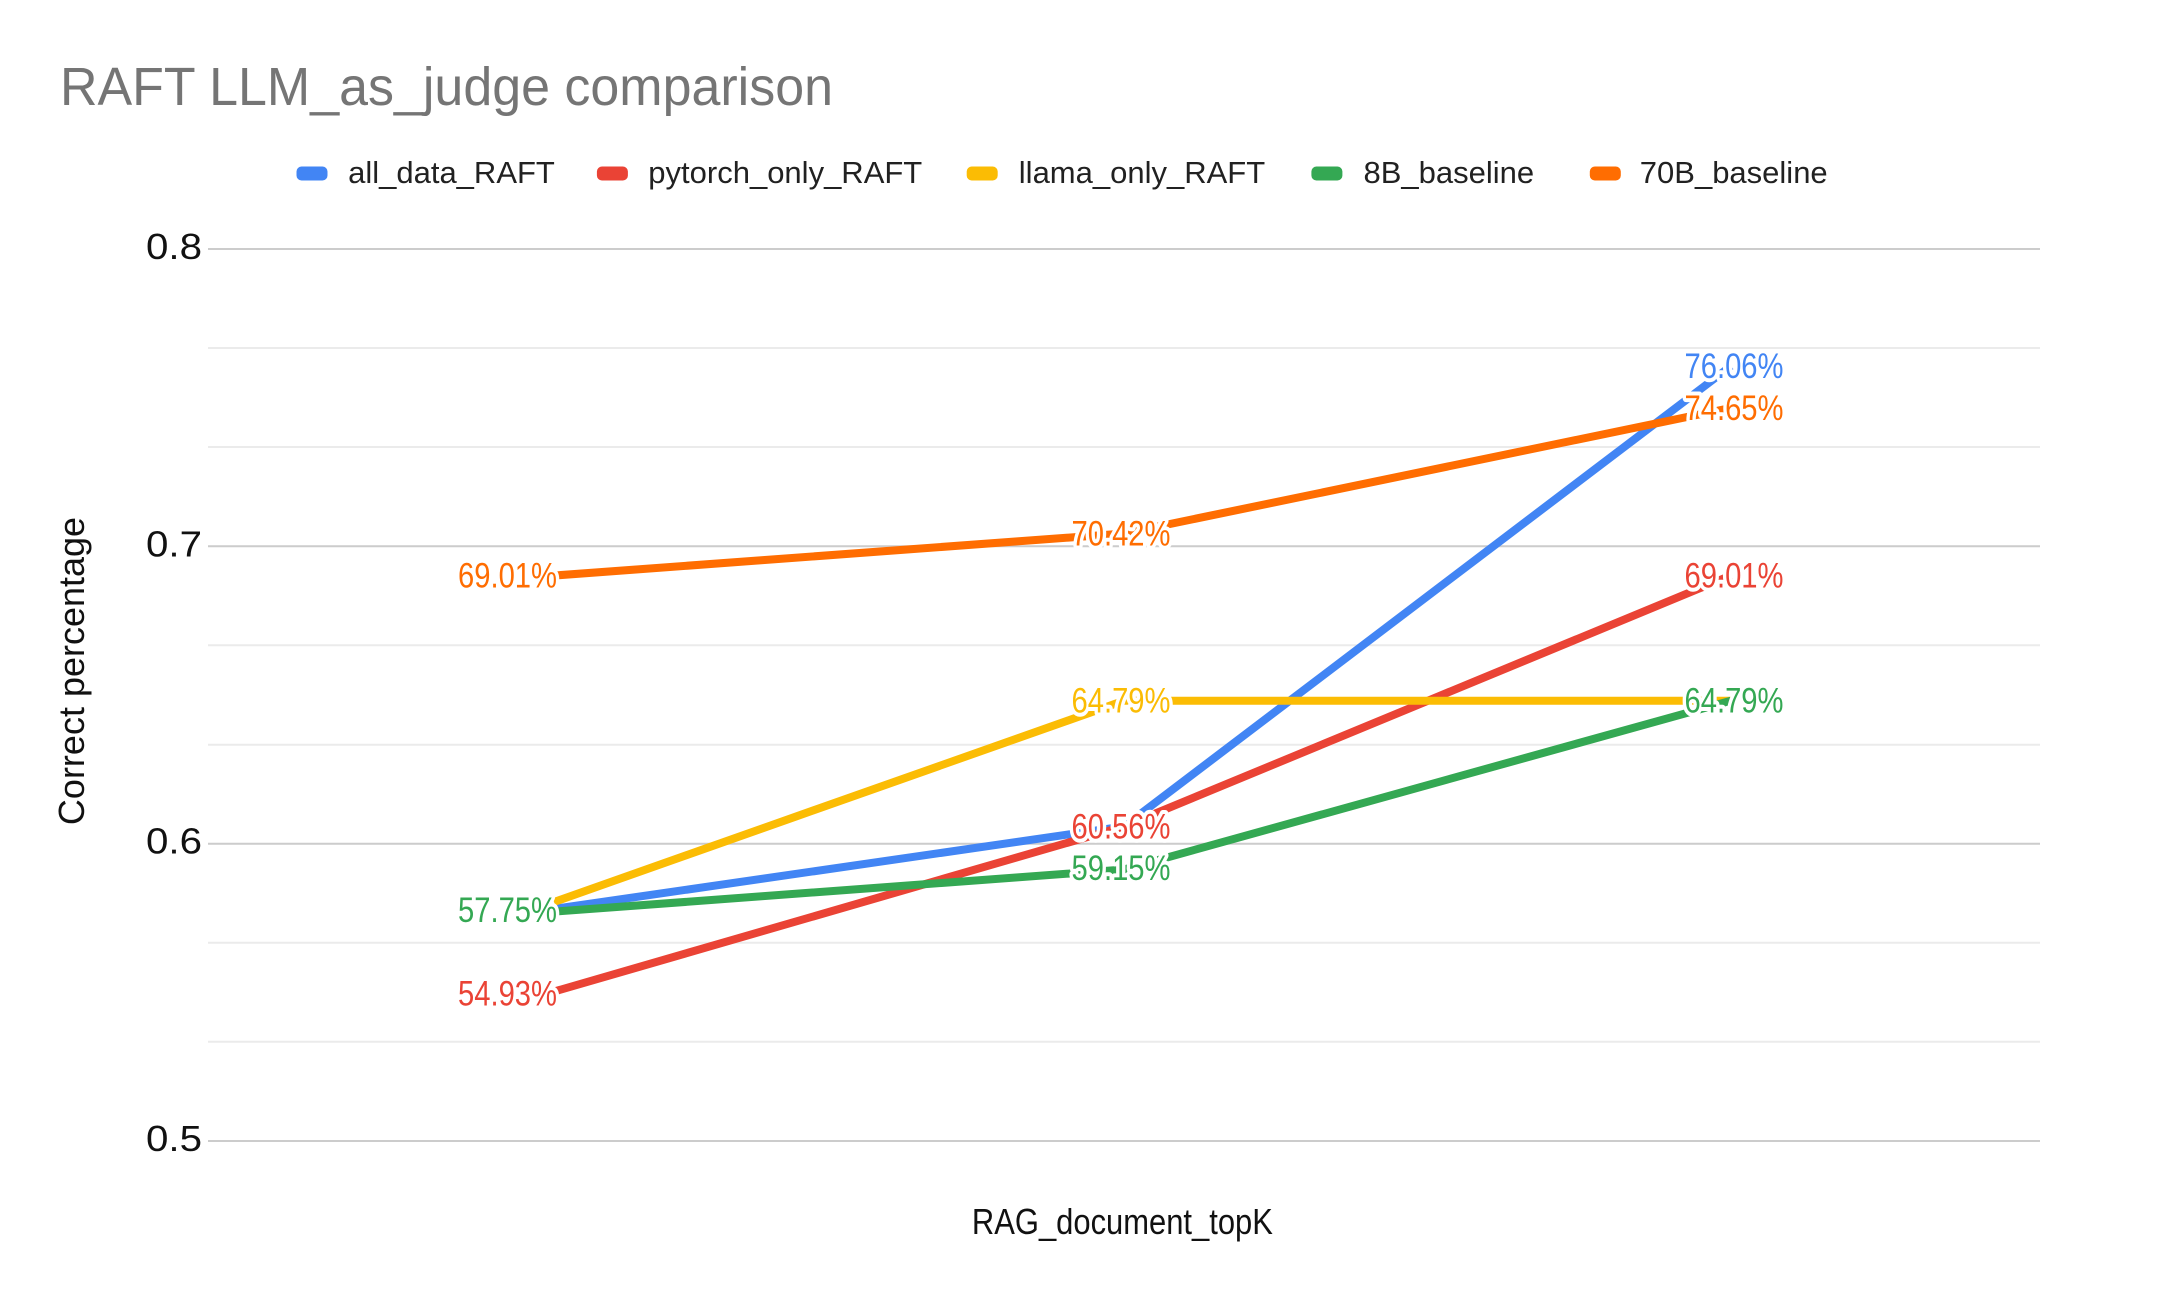 This screenshot has width=2158, height=1302. I want to click on svg-text: 59.15%, so click(1121, 868).